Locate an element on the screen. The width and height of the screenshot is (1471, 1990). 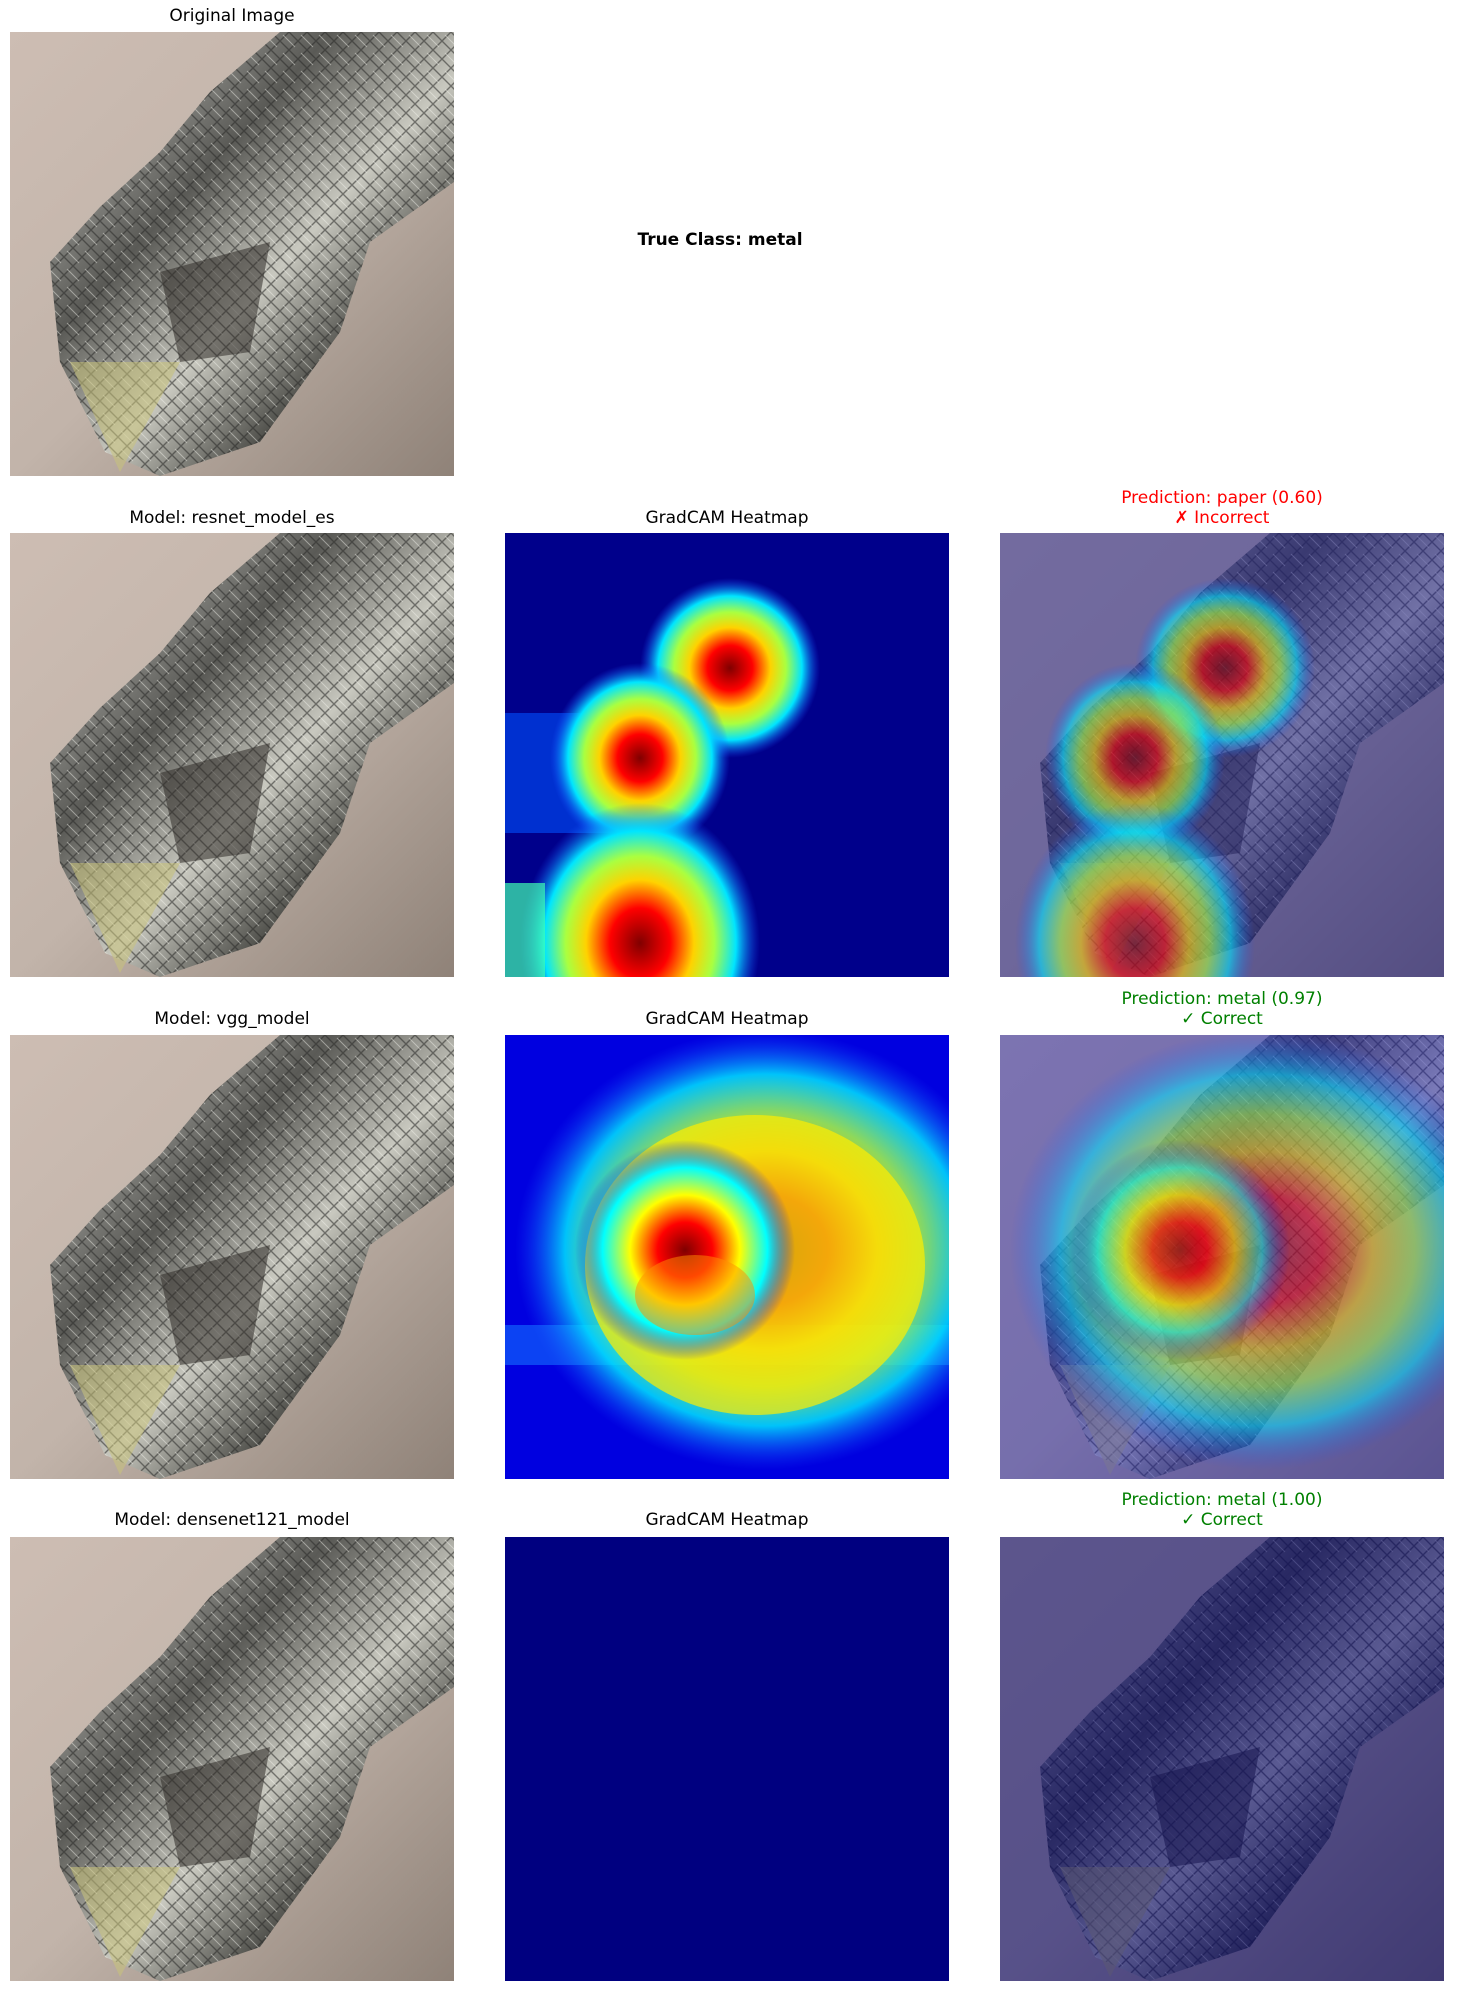
gradcam-heatmap-densenet is located at coordinates (727, 1759).